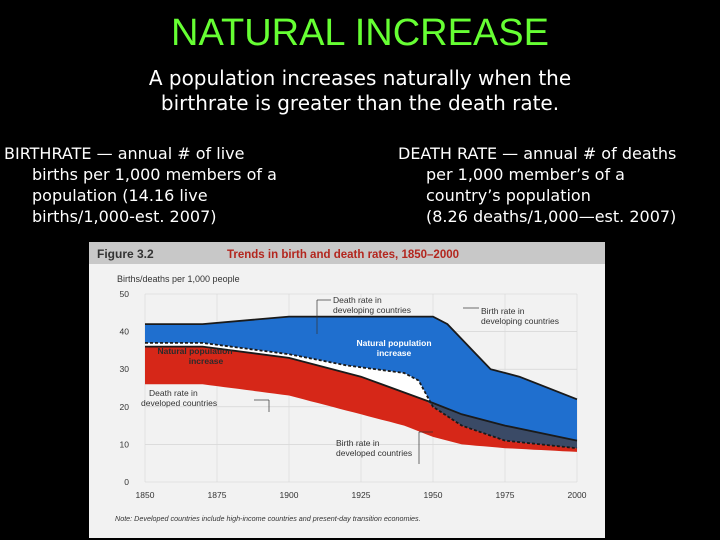 Image resolution: width=720 pixels, height=540 pixels. Describe the element at coordinates (448, 153) in the screenshot. I see `deathrate-term: DEATH RATE` at that location.